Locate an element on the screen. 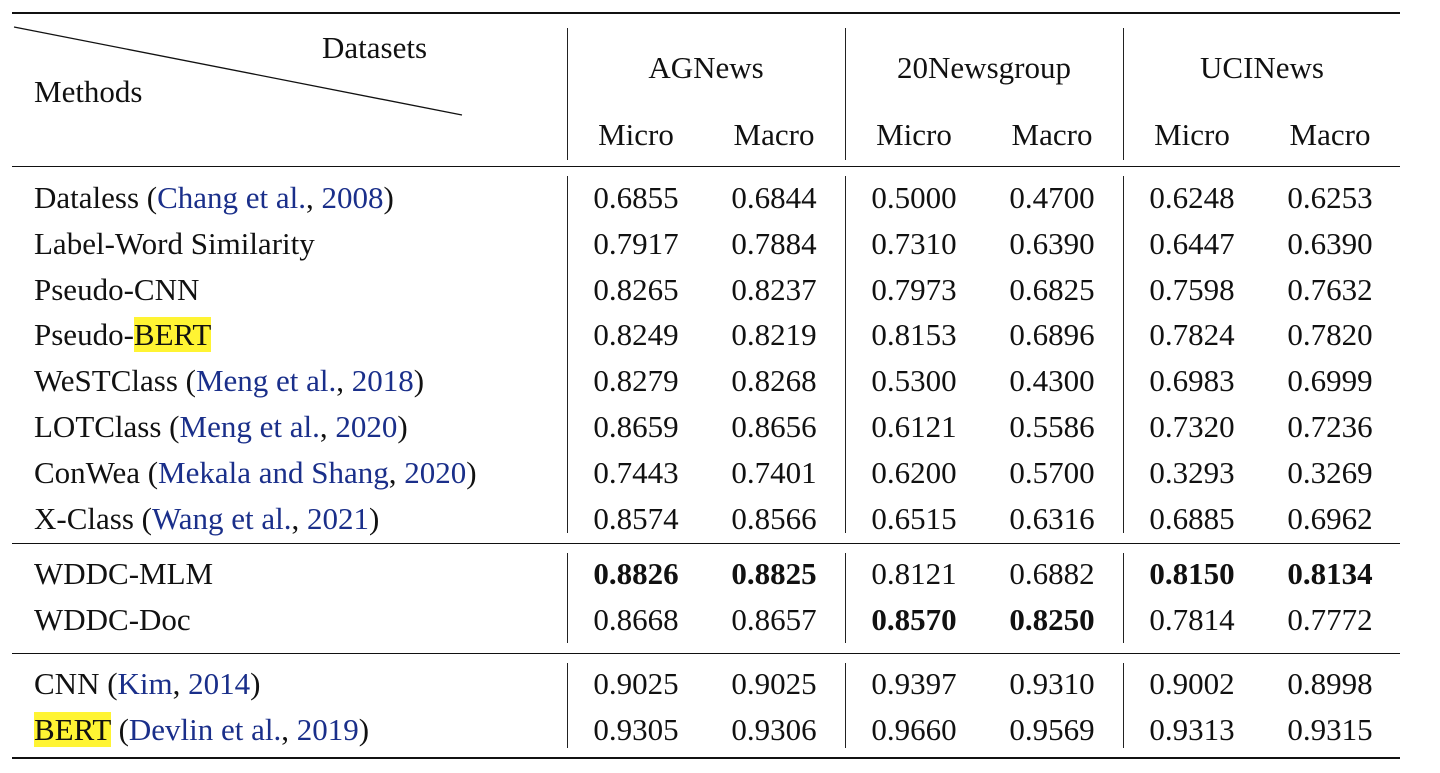  citation-link: Devlin et al. is located at coordinates (205, 729).